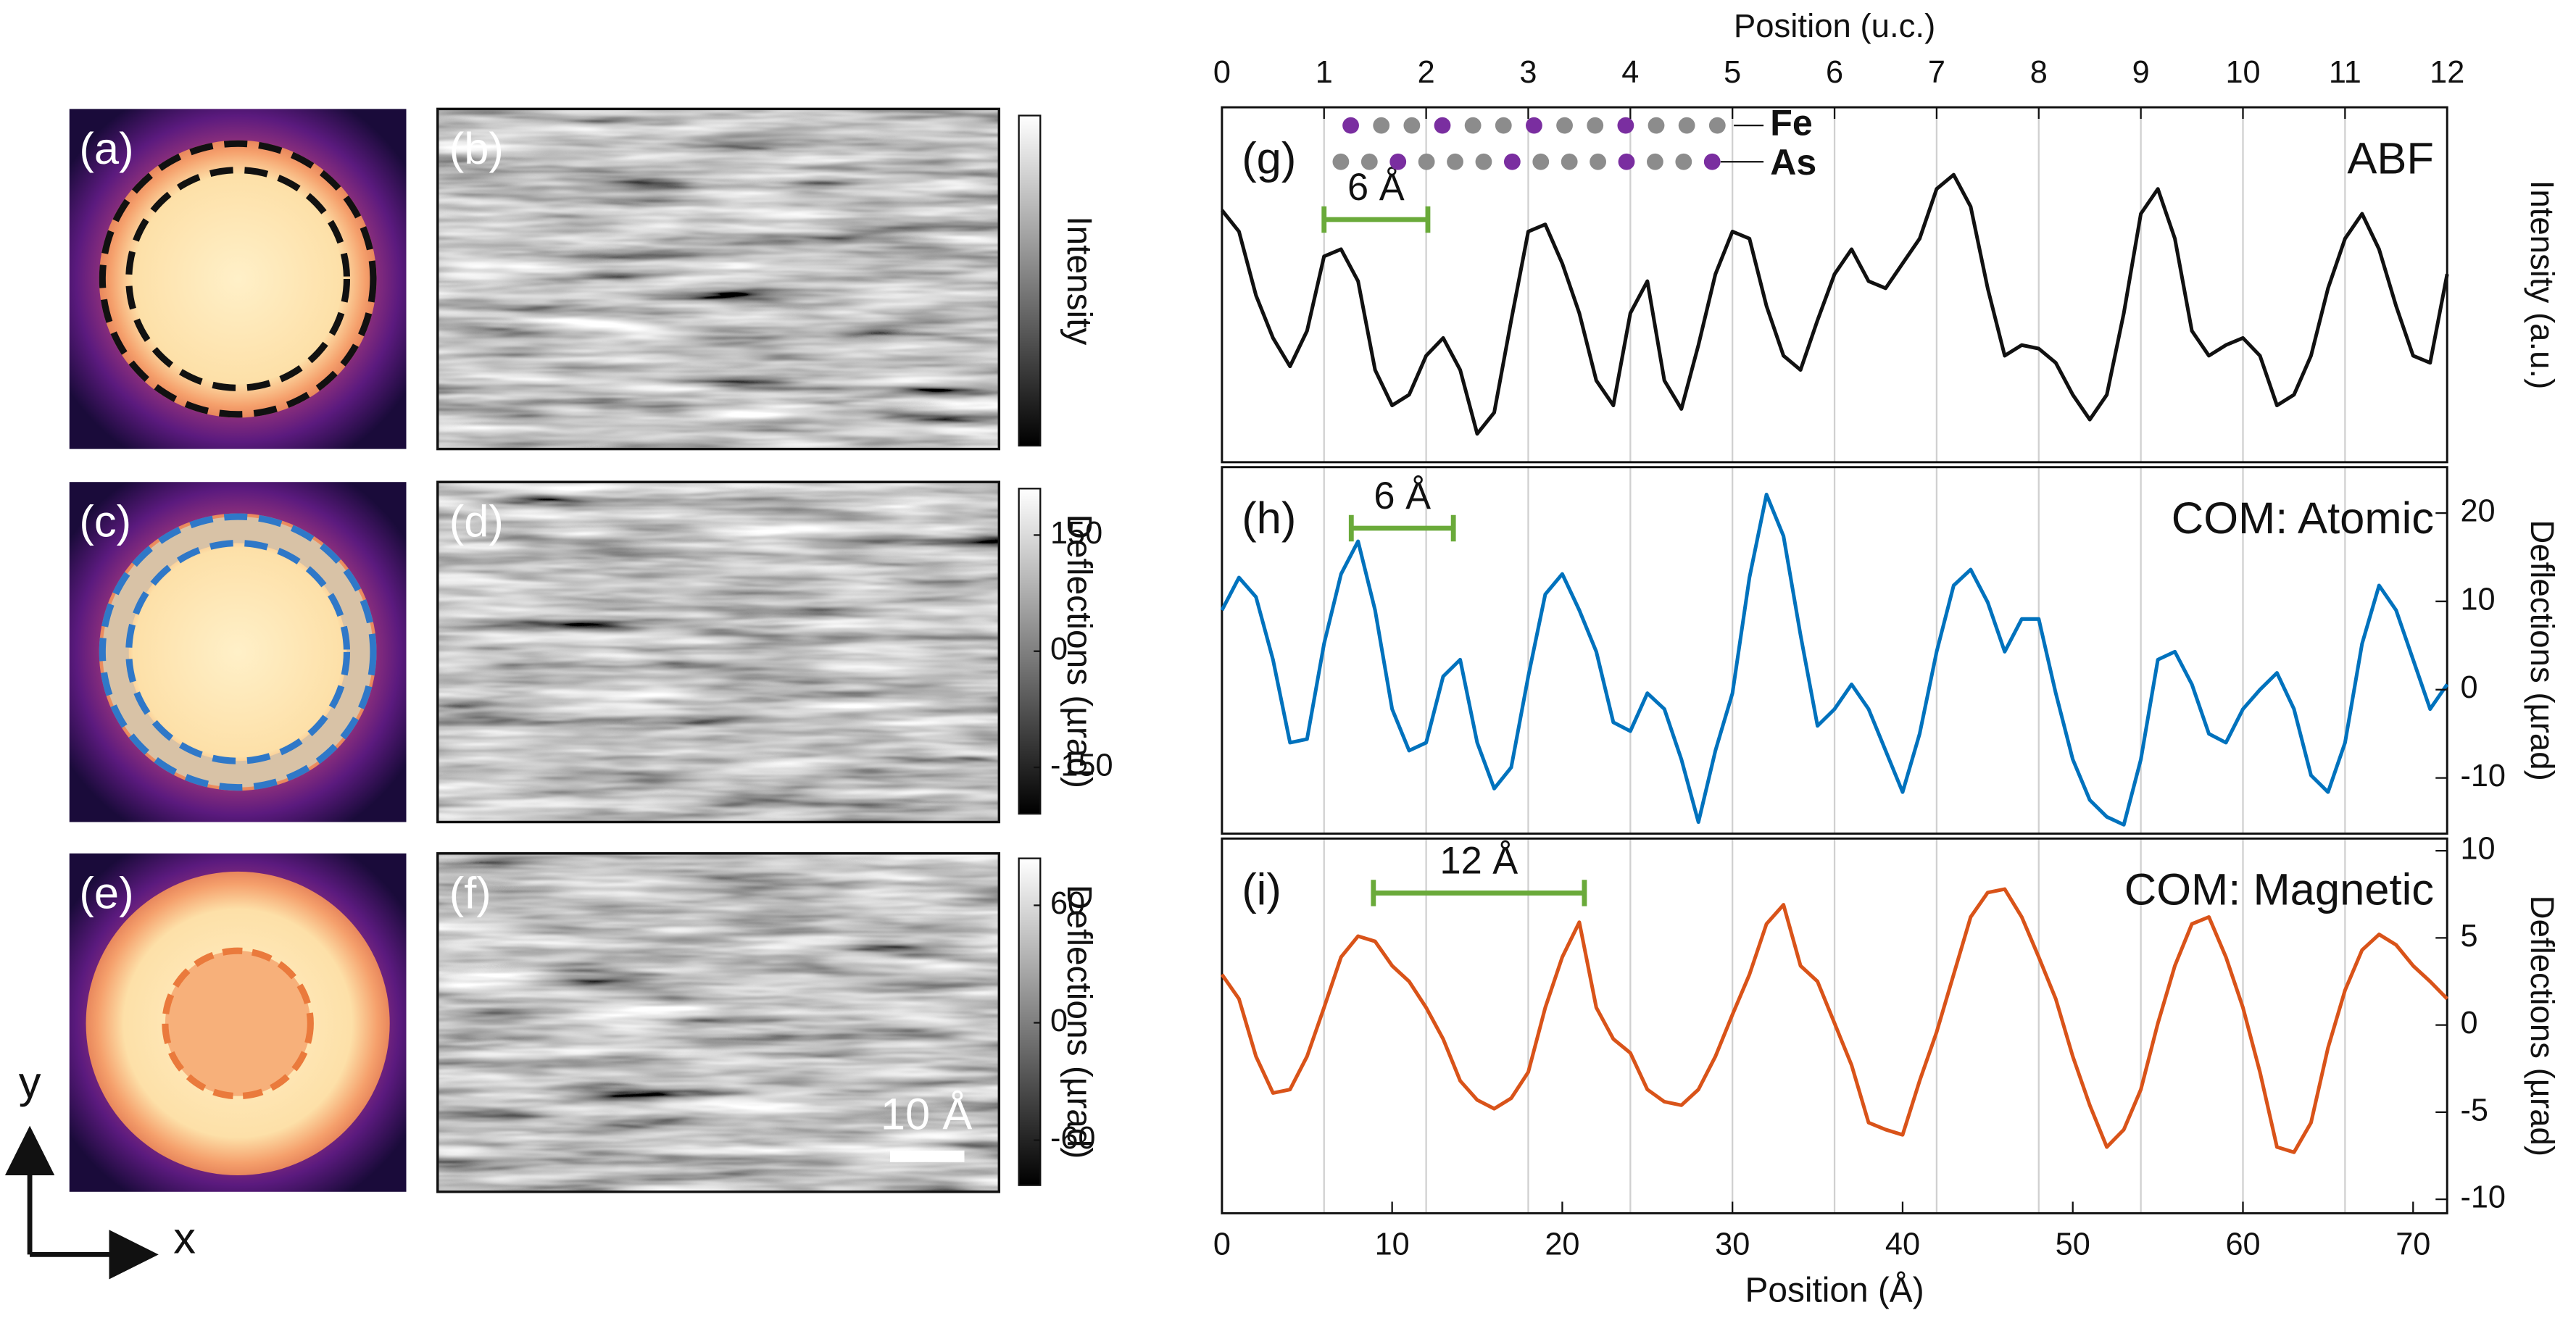  I want to click on annotation-label: 12 Å, so click(1479, 861).